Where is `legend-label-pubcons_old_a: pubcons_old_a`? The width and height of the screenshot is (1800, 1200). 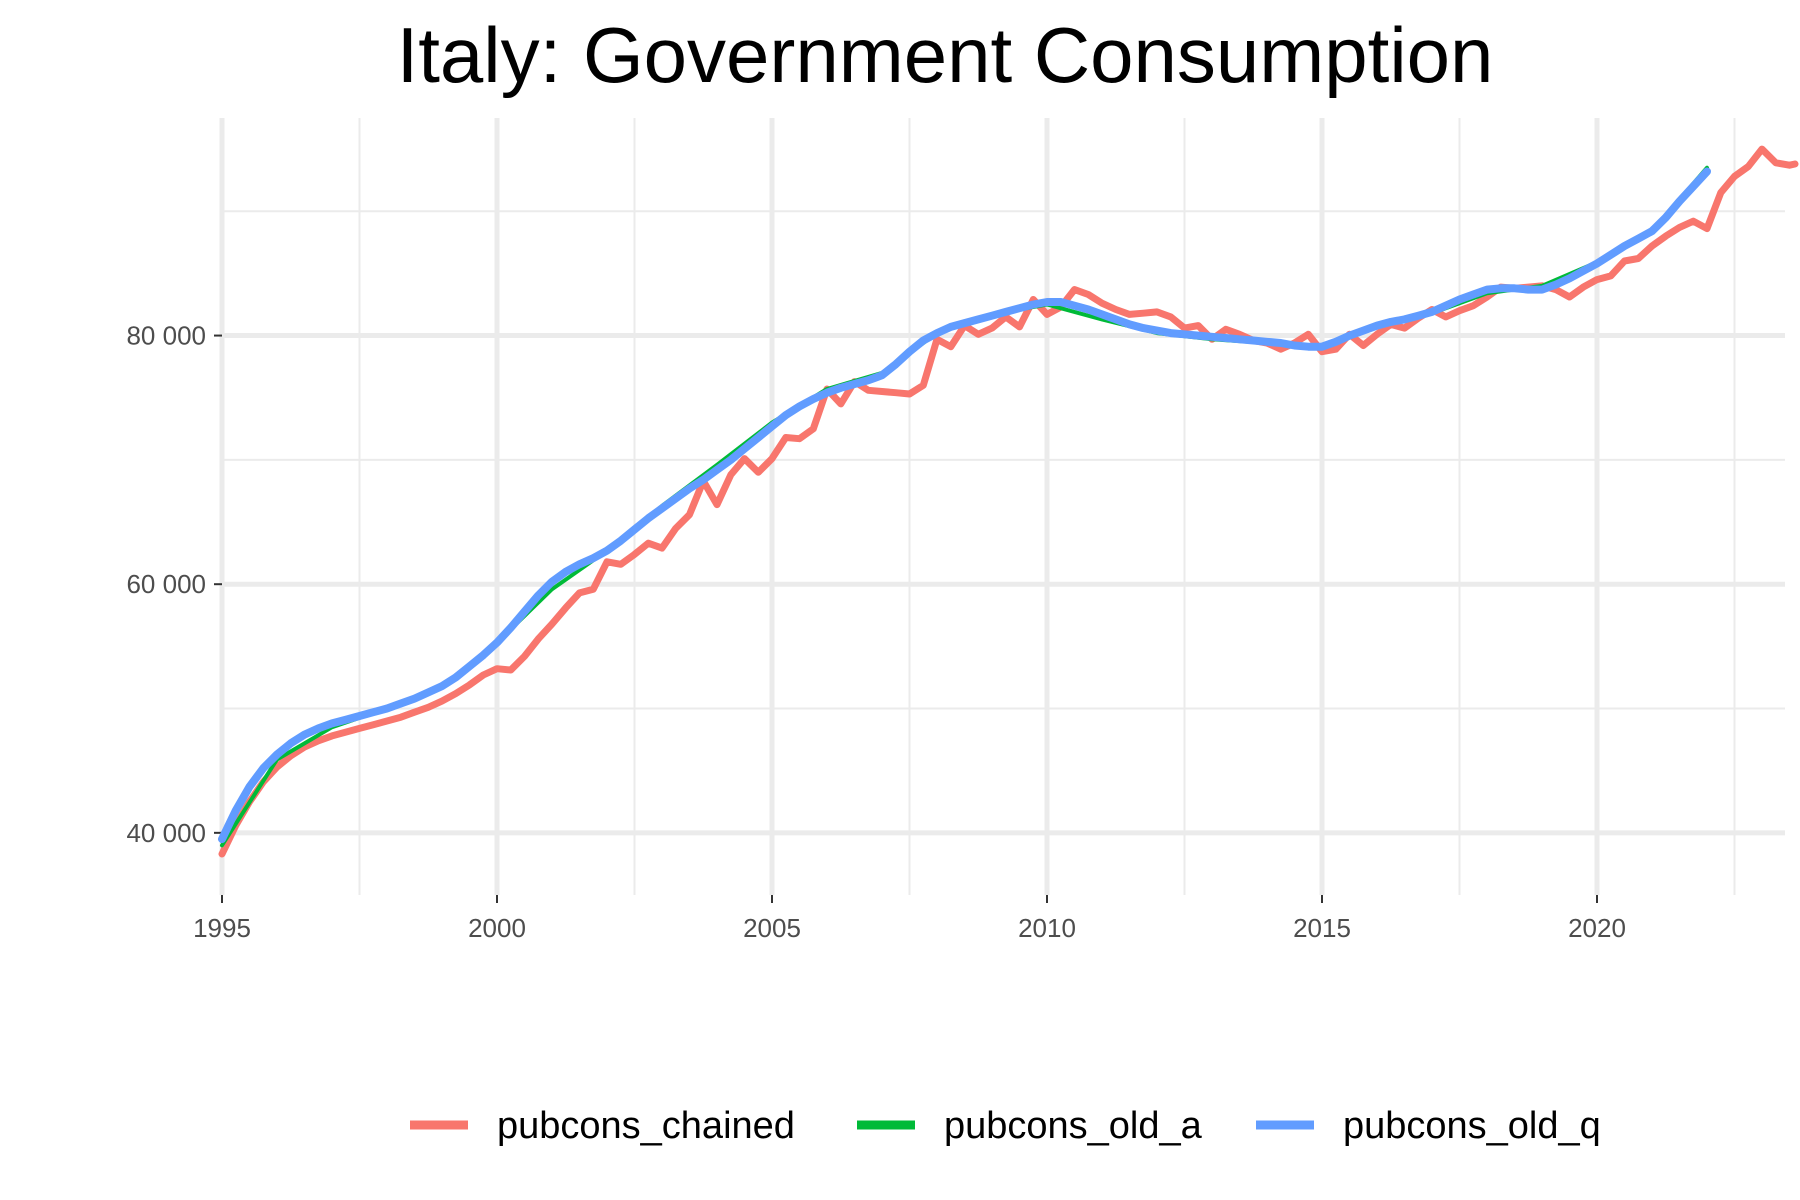 legend-label-pubcons_old_a: pubcons_old_a is located at coordinates (1073, 1126).